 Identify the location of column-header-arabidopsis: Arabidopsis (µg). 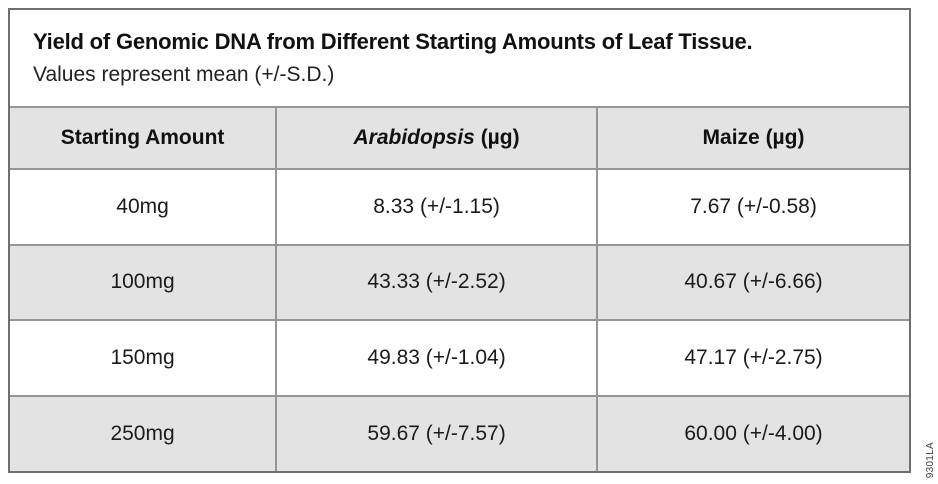
(437, 138).